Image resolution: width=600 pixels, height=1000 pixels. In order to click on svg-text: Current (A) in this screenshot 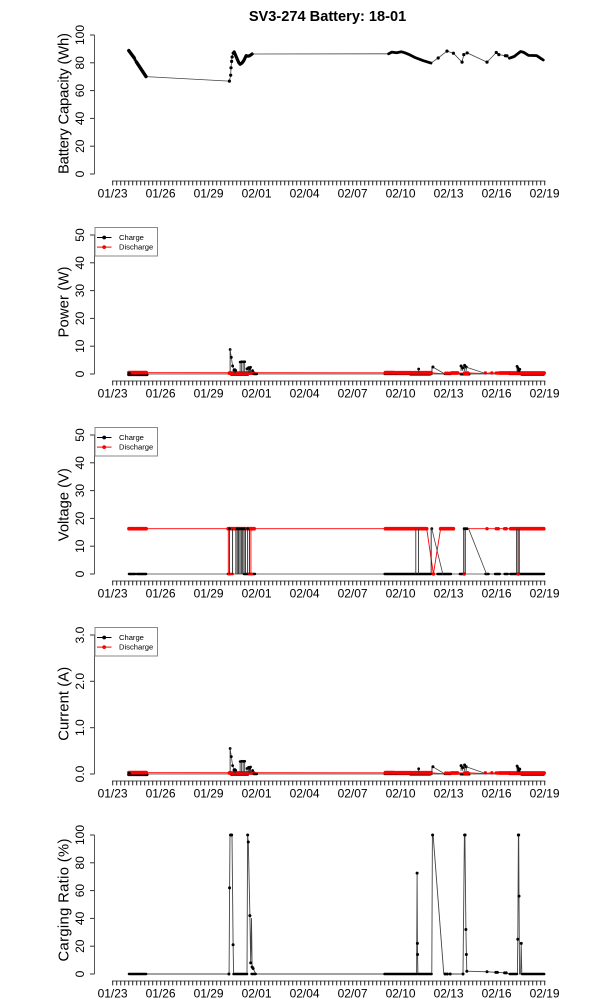, I will do `click(65, 704)`.